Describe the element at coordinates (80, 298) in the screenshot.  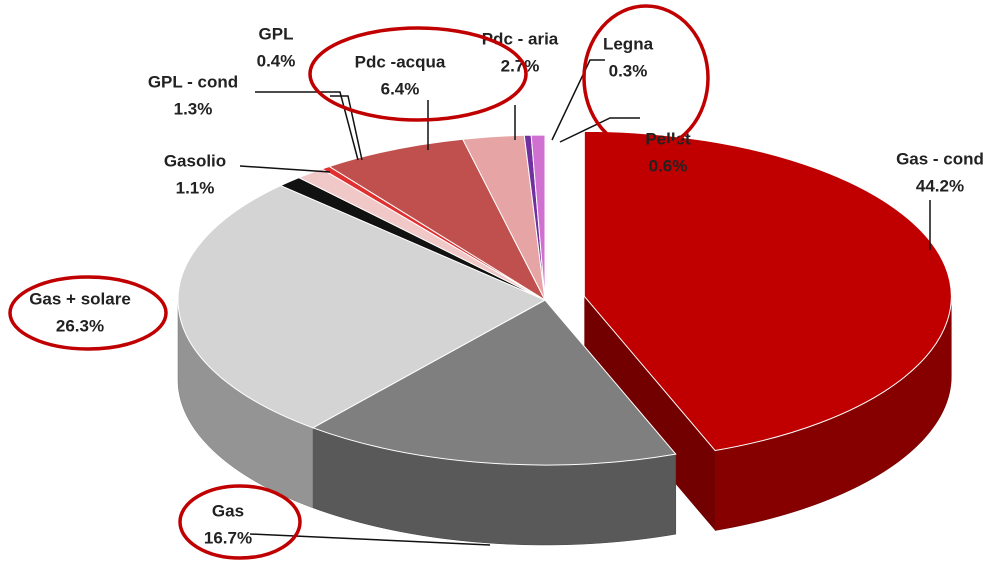
I see `data-label-name: Gas + solare` at that location.